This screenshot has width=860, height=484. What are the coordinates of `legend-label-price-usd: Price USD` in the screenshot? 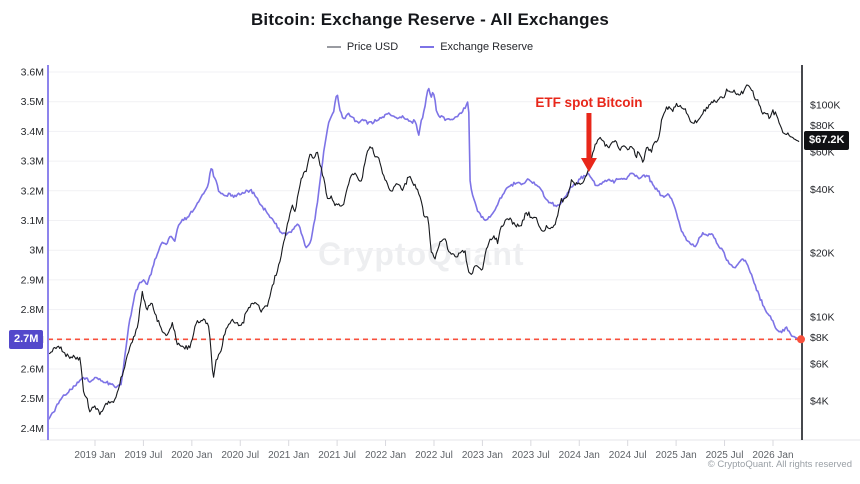 It's located at (372, 47).